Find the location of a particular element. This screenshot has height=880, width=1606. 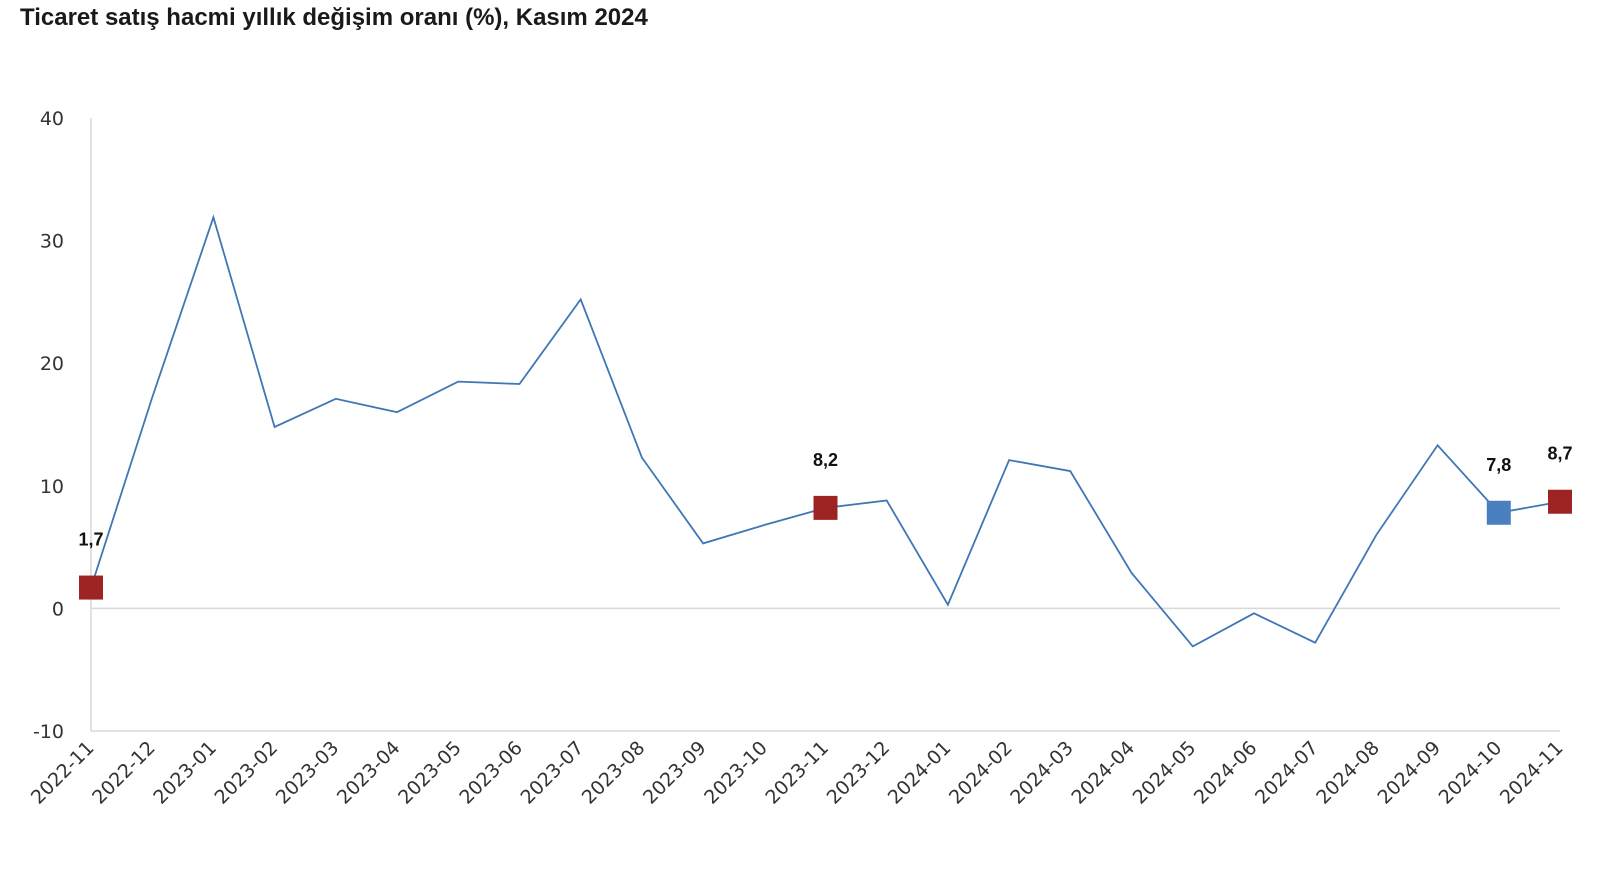

x-tick-label: 2023-08 is located at coordinates (614, 773).